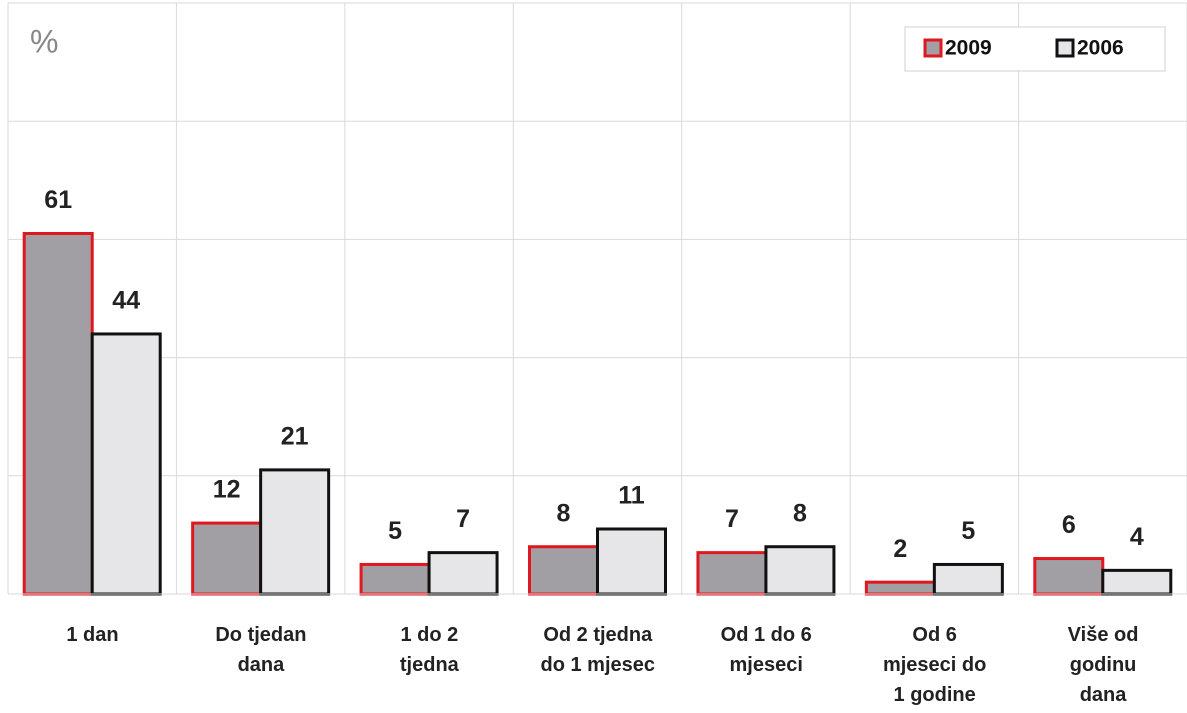  What do you see at coordinates (1069, 525) in the screenshot?
I see `data-label: 6` at bounding box center [1069, 525].